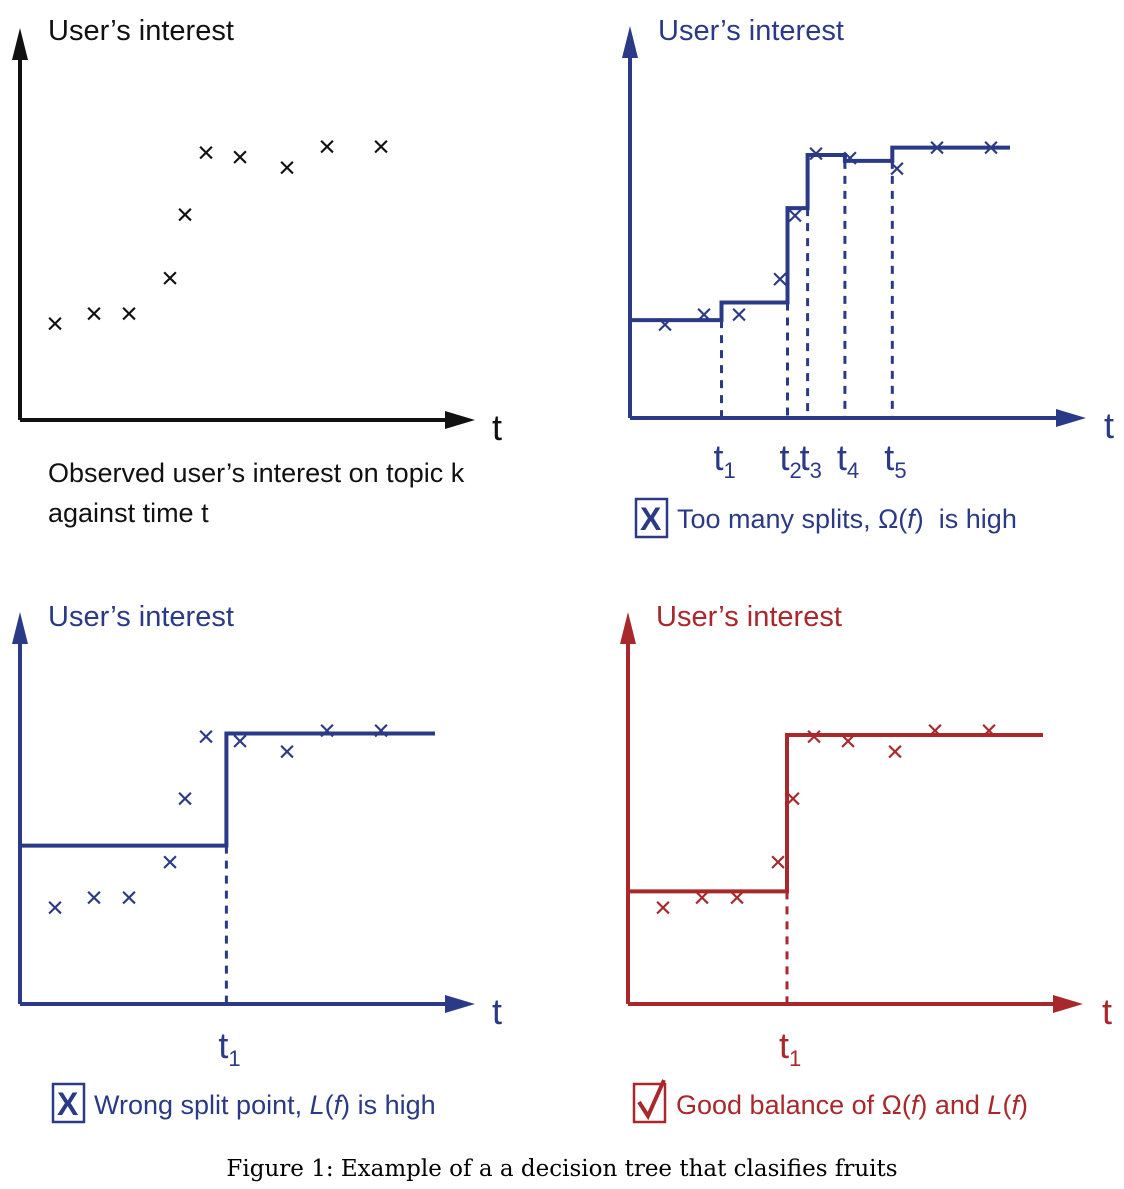 The image size is (1124, 1189). Describe the element at coordinates (847, 519) in the screenshot. I see `caption-text: Too many splits, Ω(f) is high` at that location.